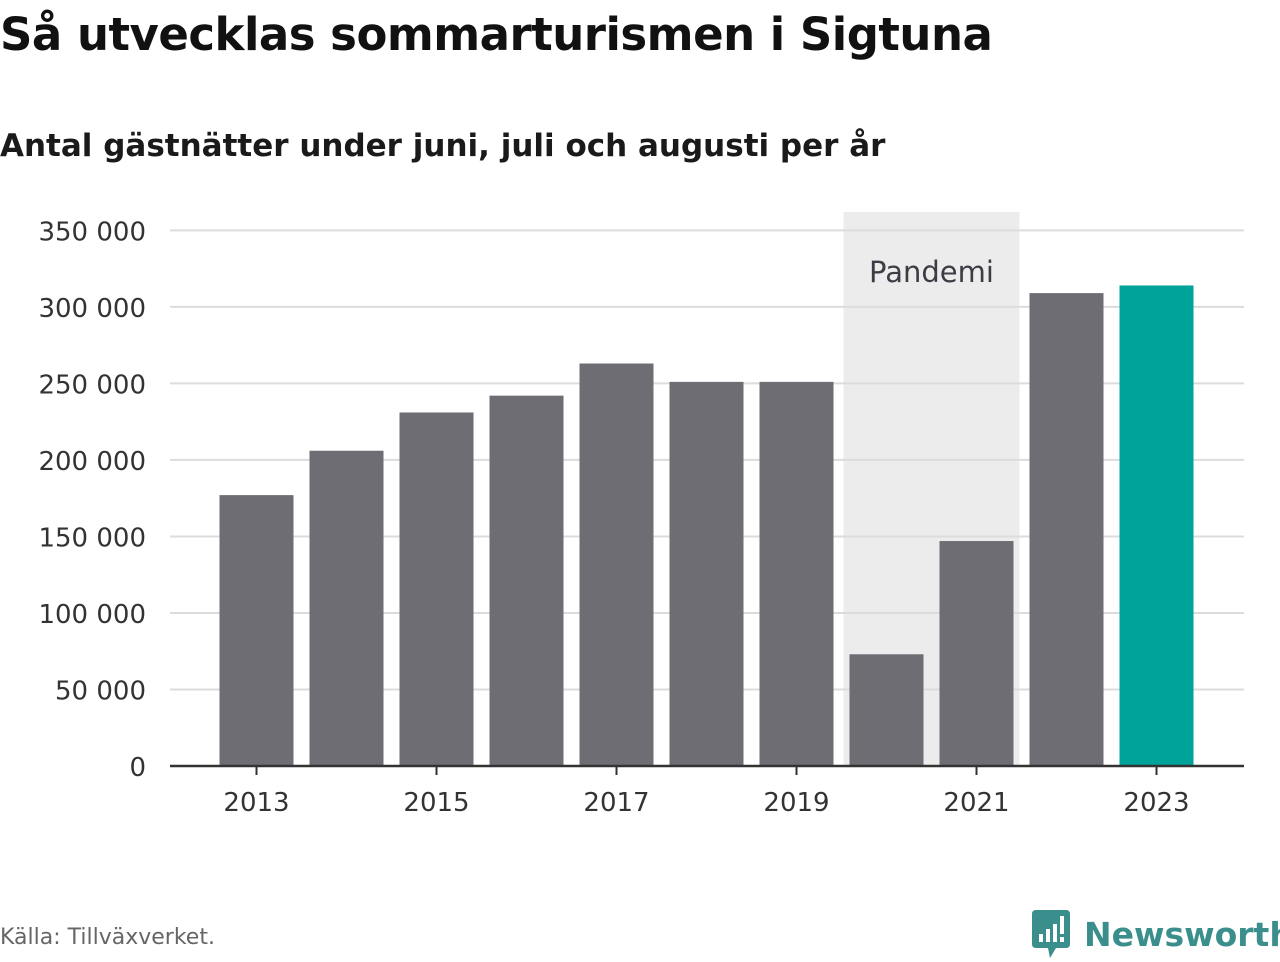 Image resolution: width=1280 pixels, height=962 pixels. Describe the element at coordinates (1051, 934) in the screenshot. I see `newsworthy-chart-bubble-icon` at that location.